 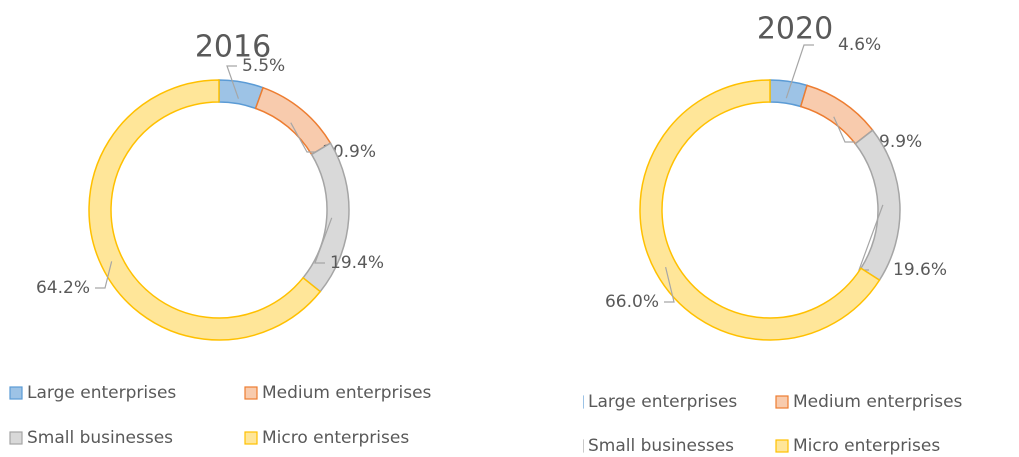 I want to click on data-label: 9.9%, so click(x=900, y=142).